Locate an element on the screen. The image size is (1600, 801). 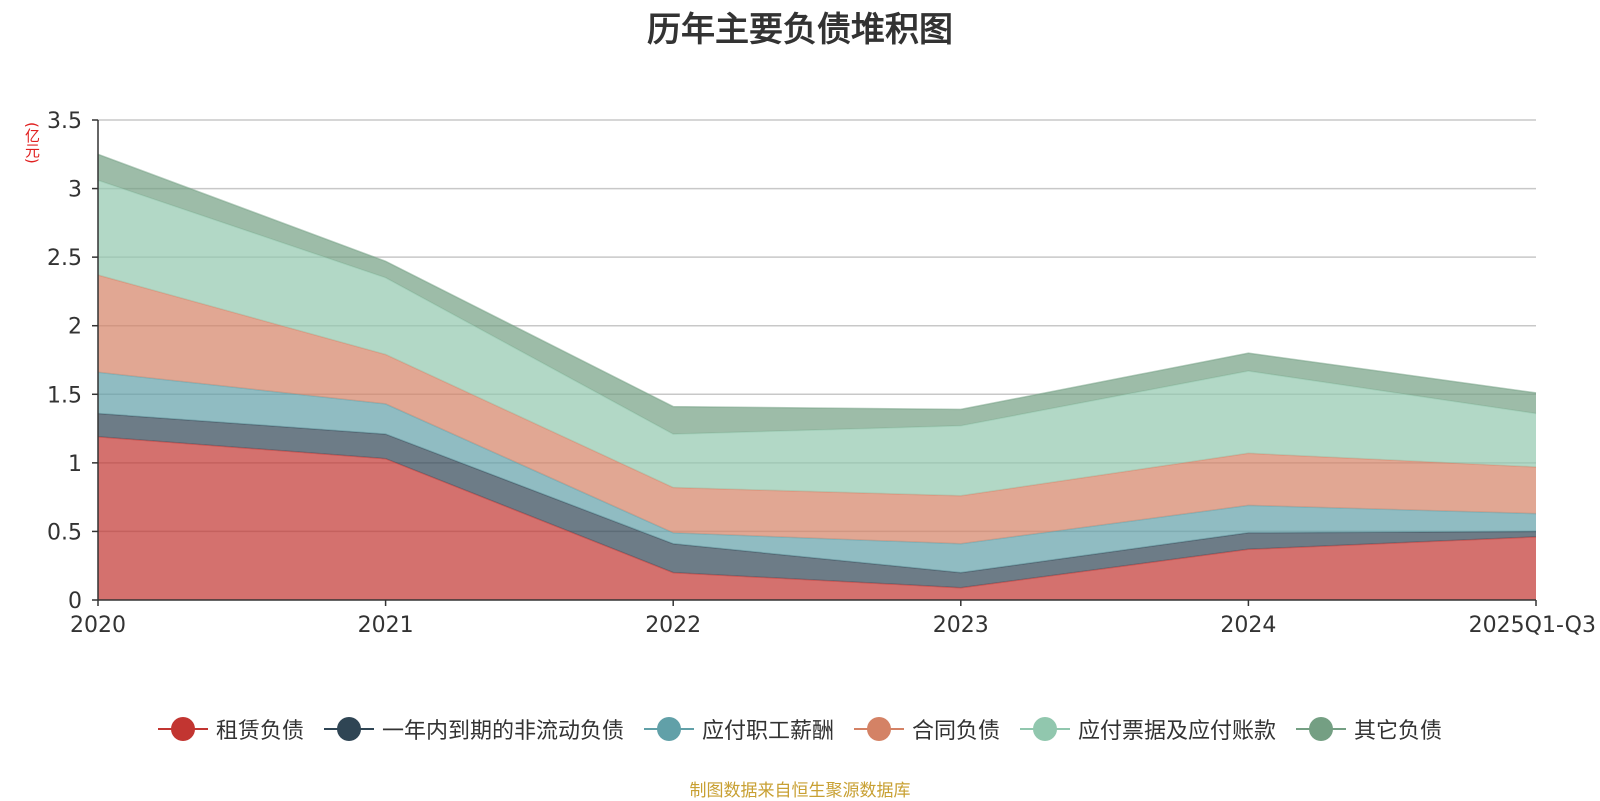
legend-item: 租赁负债 is located at coordinates (230, 729).